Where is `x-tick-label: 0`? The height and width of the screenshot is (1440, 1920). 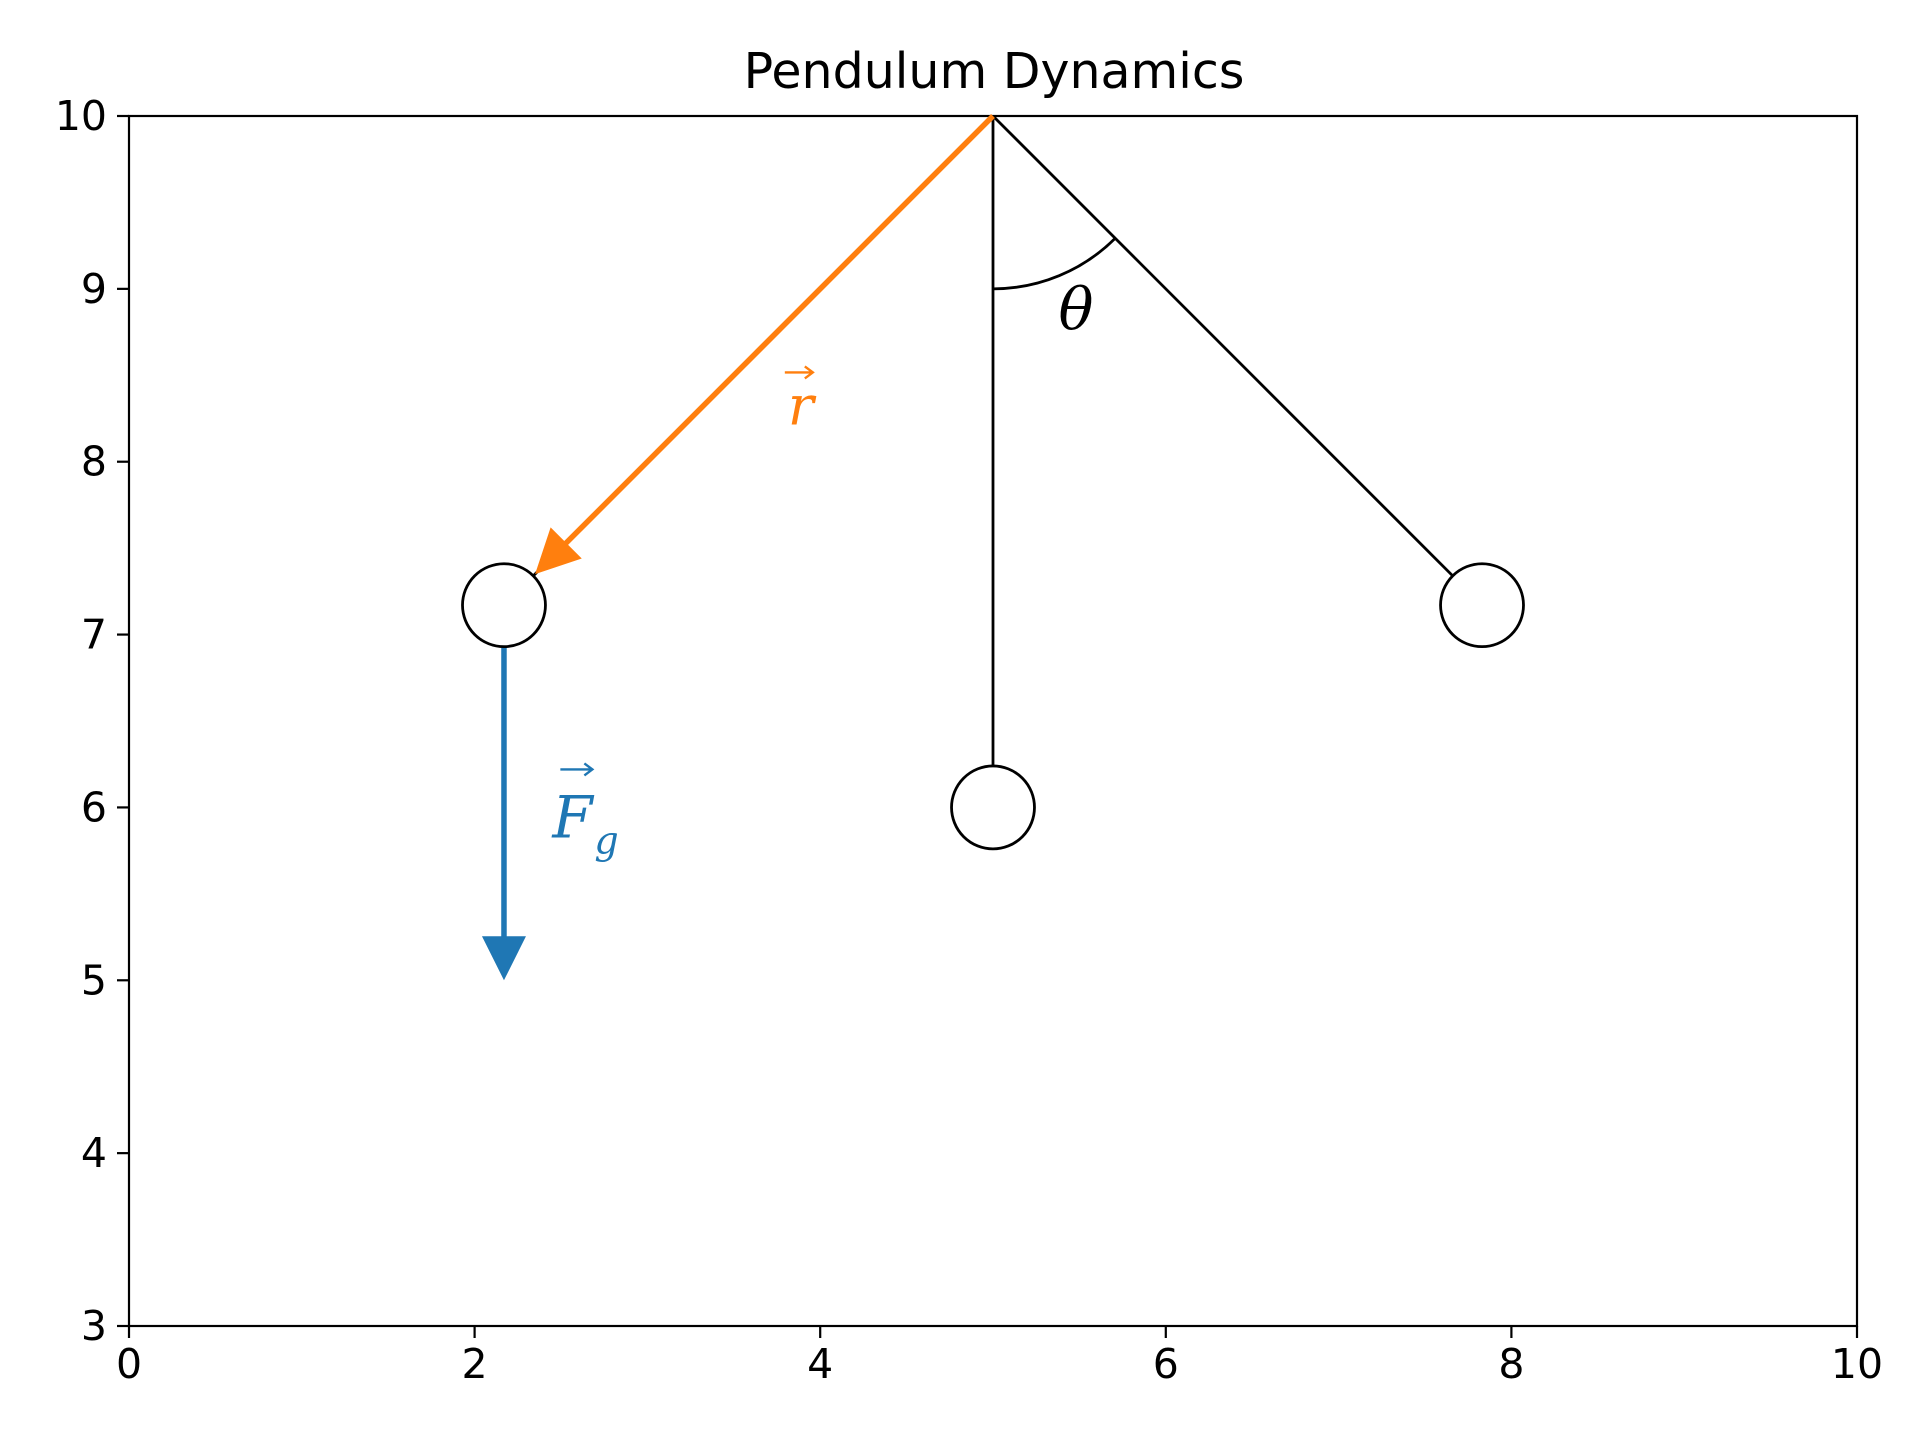 x-tick-label: 0 is located at coordinates (129, 1364).